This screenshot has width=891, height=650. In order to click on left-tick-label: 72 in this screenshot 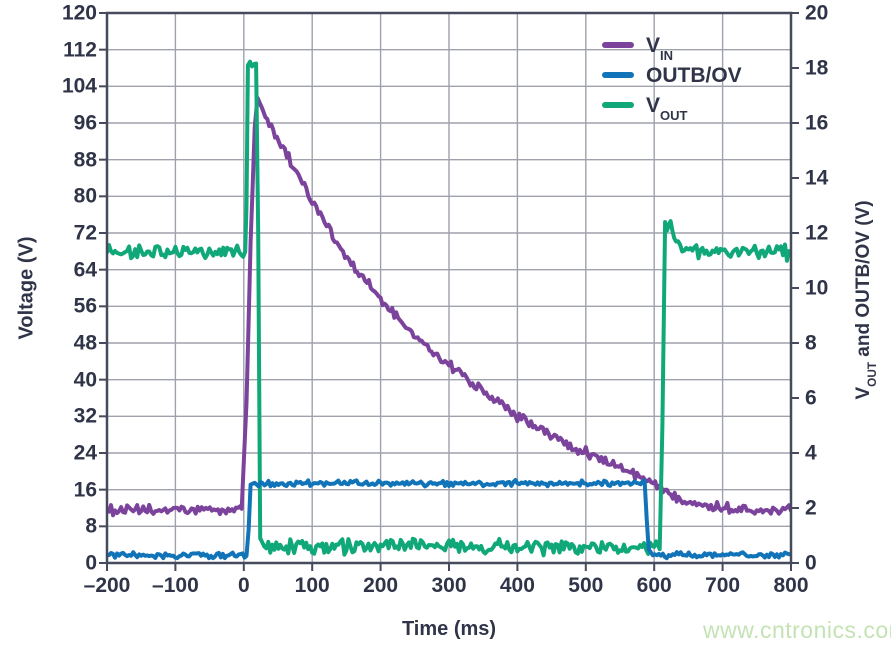, I will do `click(85, 233)`.